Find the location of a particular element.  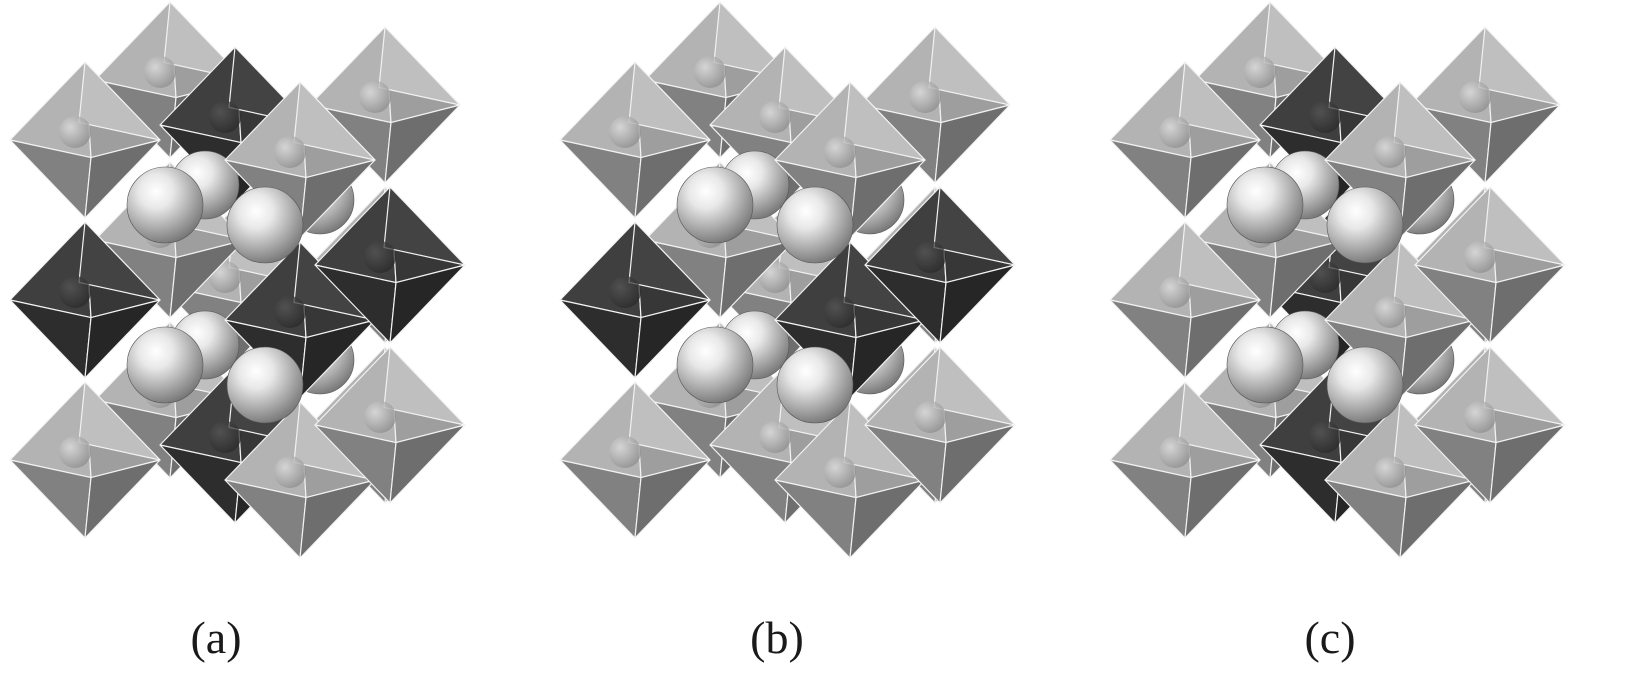

octahedron-bottom-front-center is located at coordinates (850, 480).